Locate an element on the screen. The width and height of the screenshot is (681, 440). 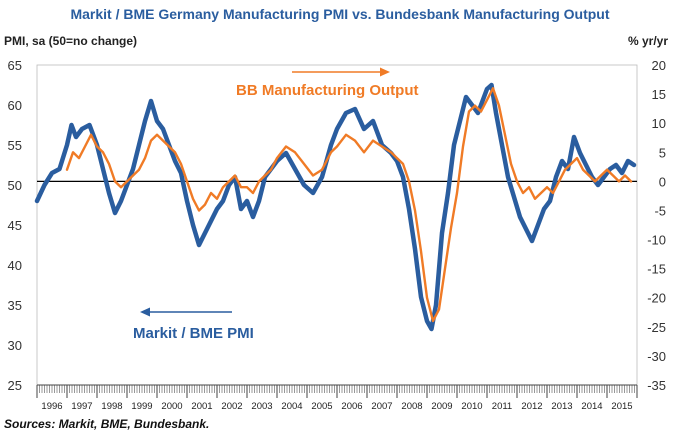
left-arrow-icon is located at coordinates (186, 312).